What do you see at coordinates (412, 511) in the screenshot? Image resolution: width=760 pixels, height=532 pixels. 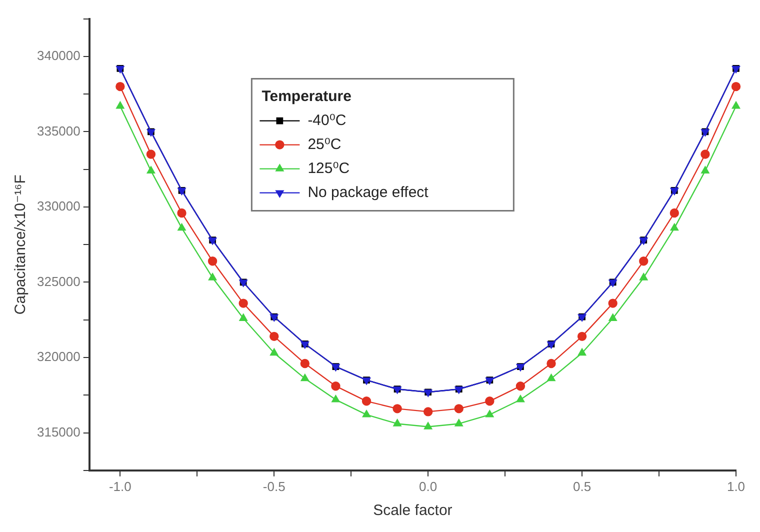 I see `x-axis-title: Scale factor` at bounding box center [412, 511].